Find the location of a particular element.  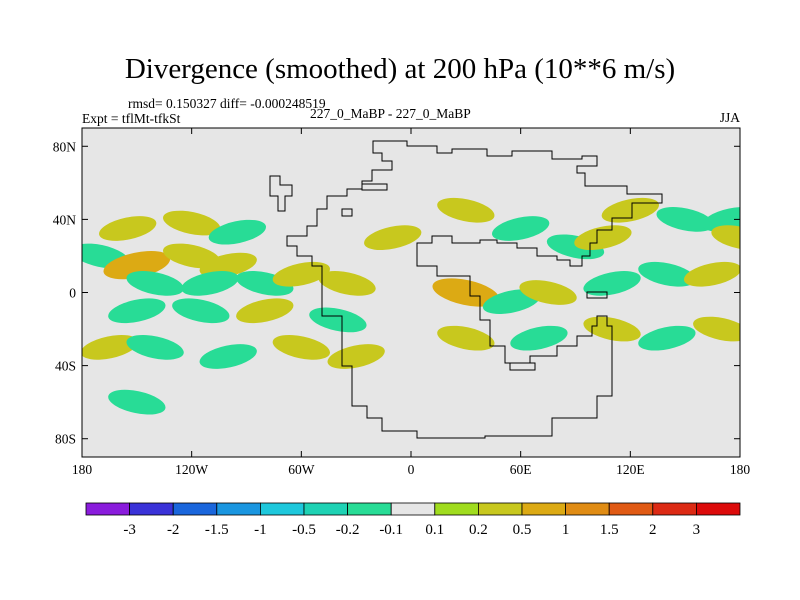

experiment-pair: 227_0_MaBP - 227_0_MaBP is located at coordinates (390, 113).